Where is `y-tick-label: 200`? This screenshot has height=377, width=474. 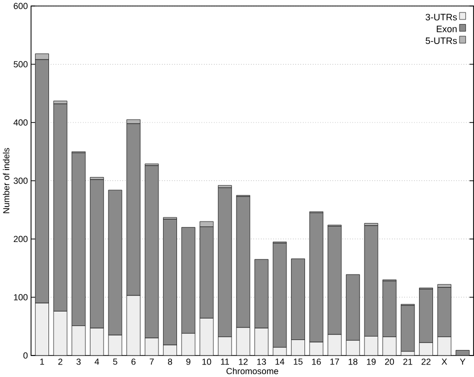 y-tick-label: 200 is located at coordinates (21, 239).